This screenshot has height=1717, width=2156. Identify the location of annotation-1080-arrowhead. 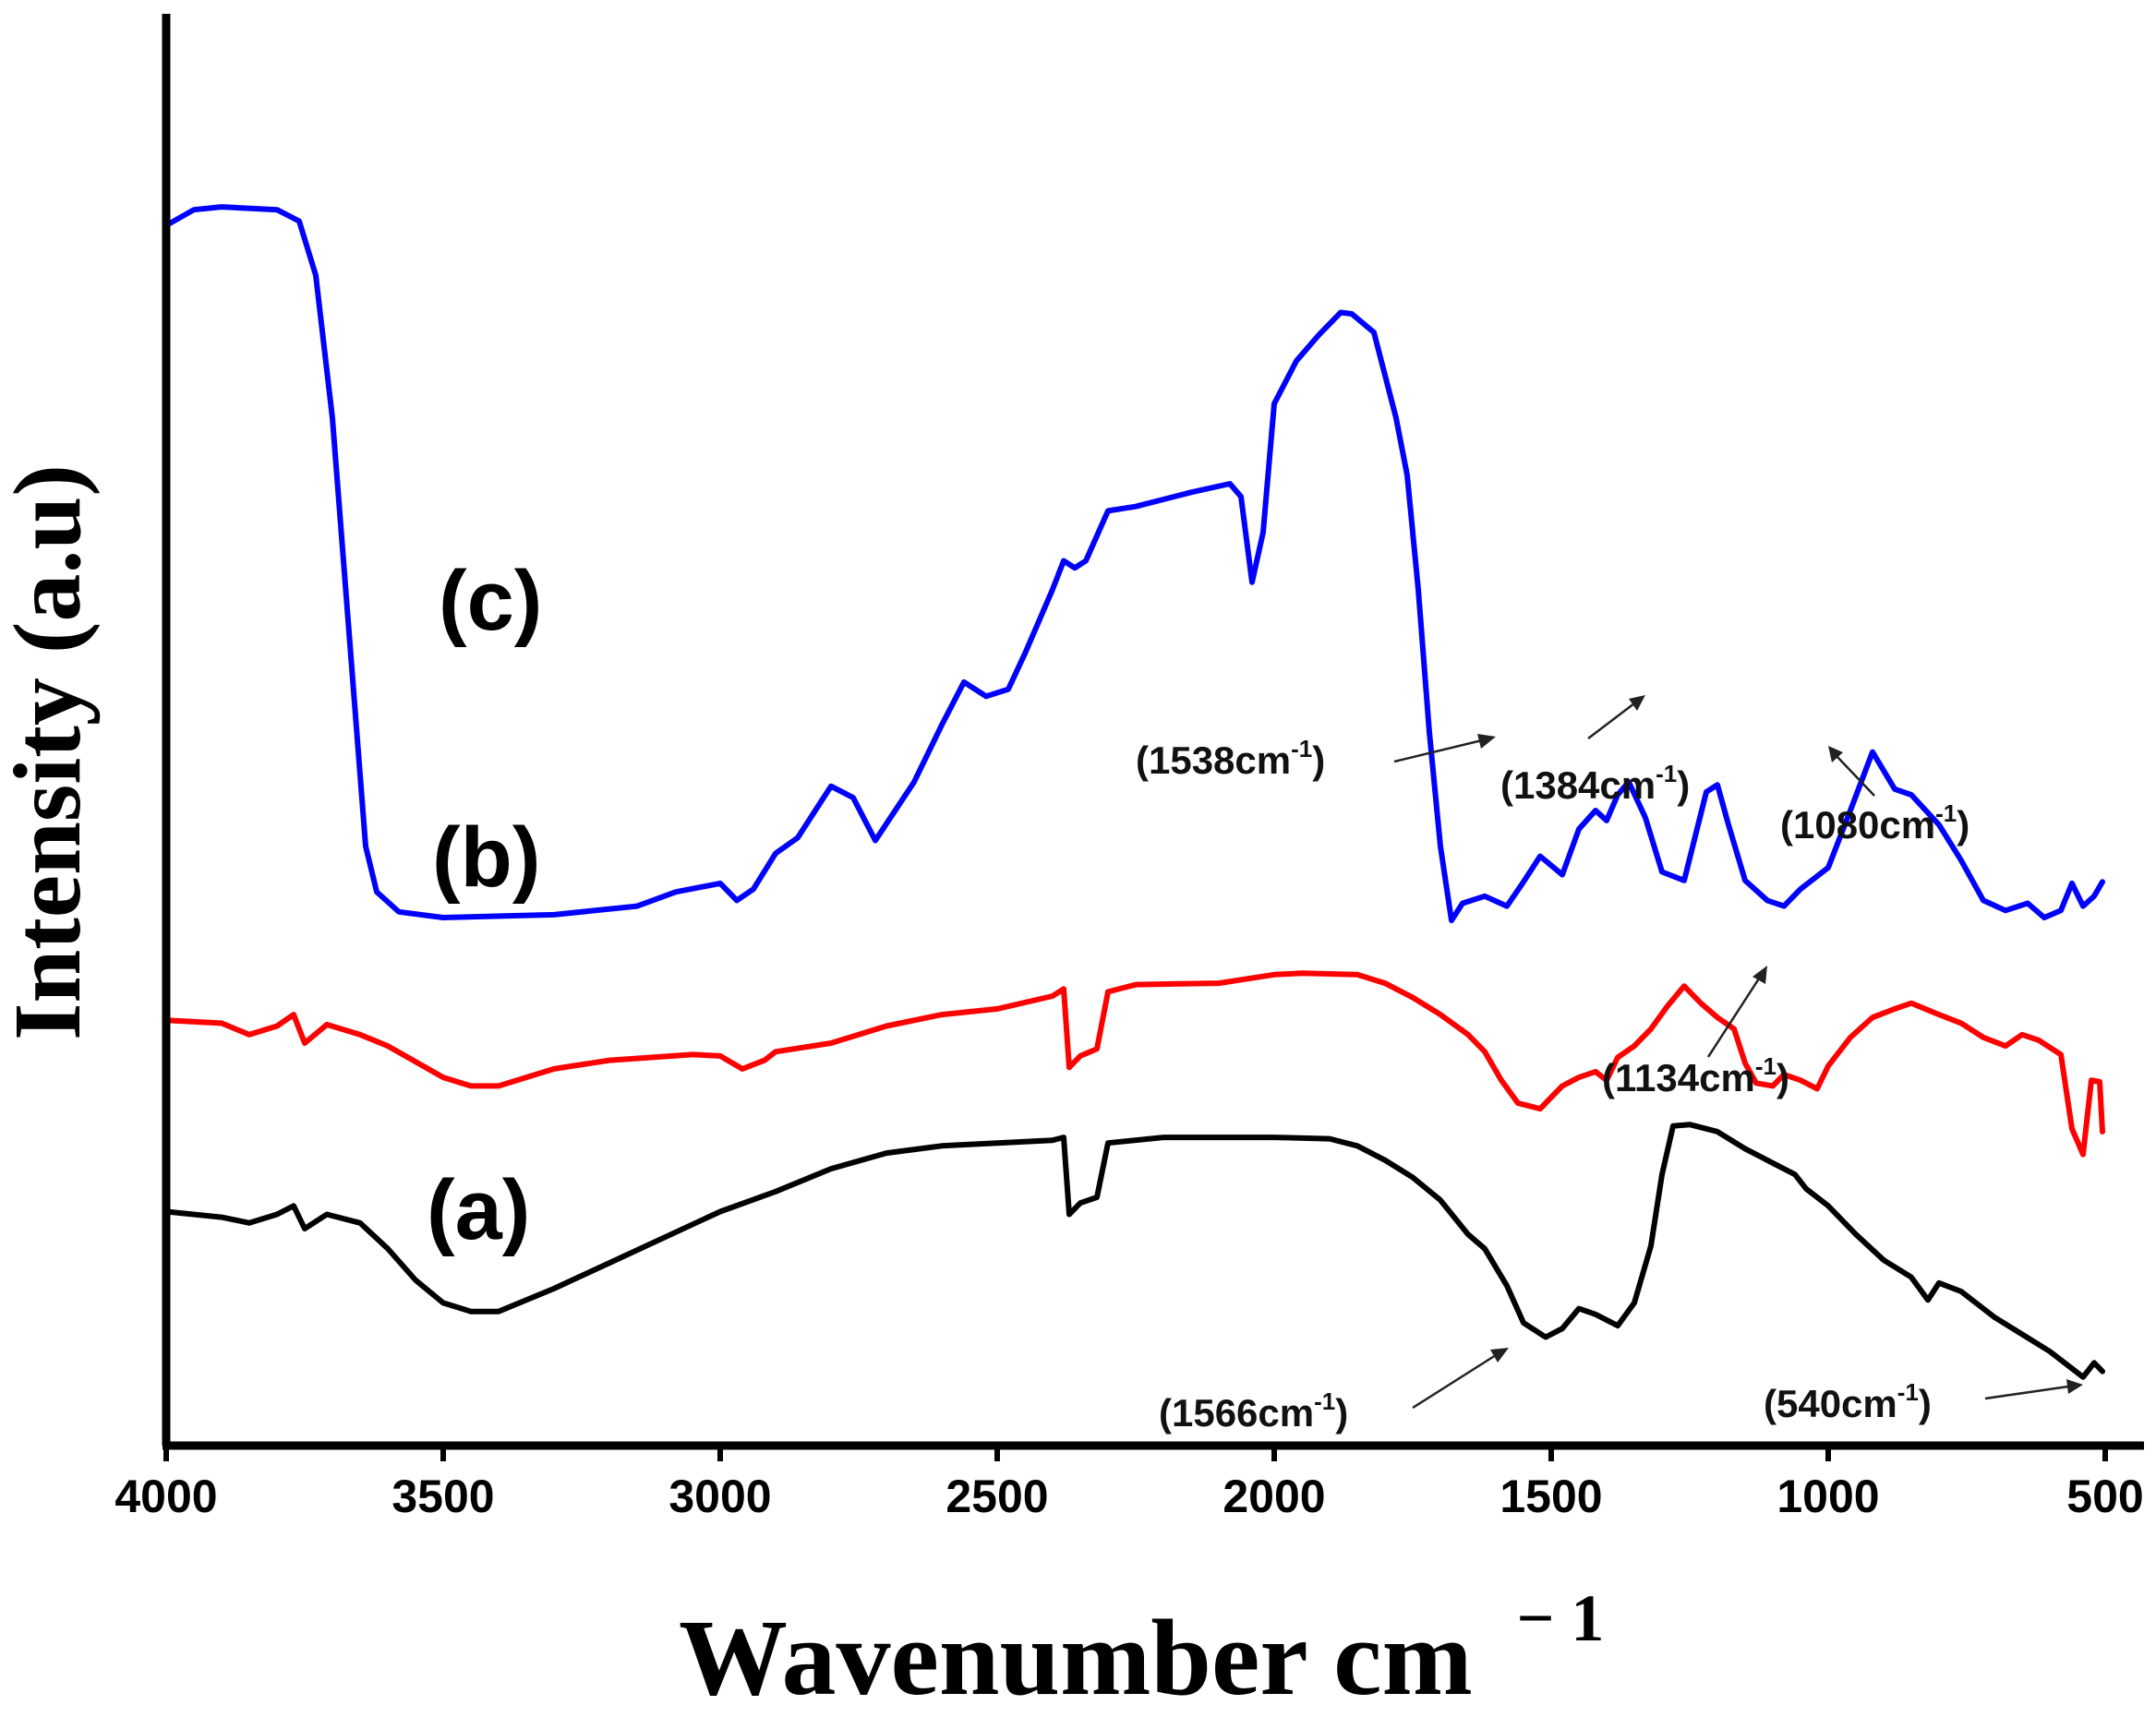
(1835, 754).